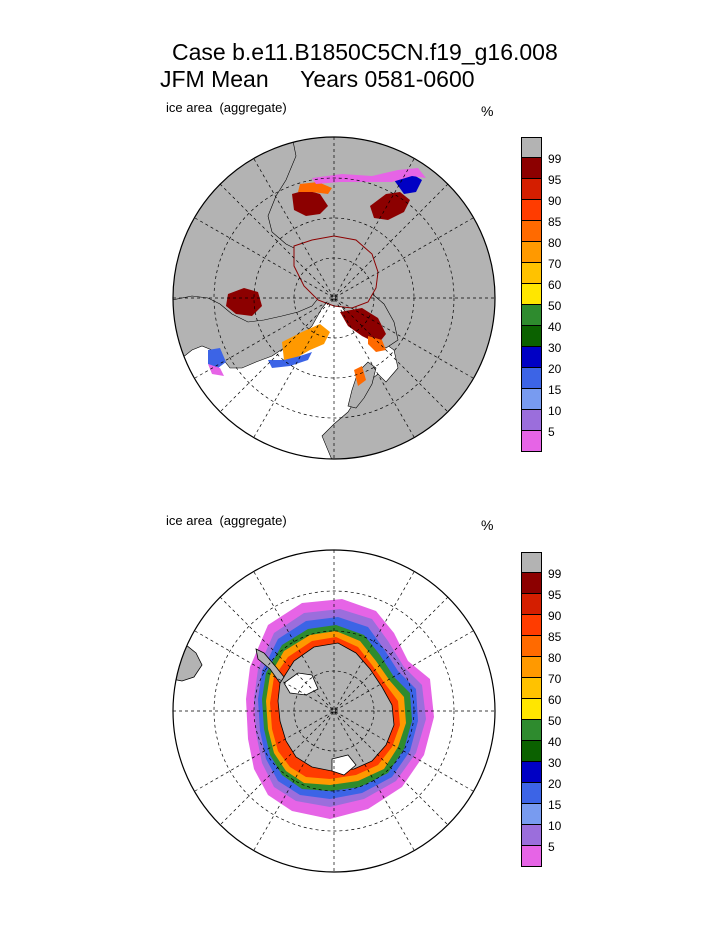 The image size is (723, 935). I want to click on south-colorbar-label: 60, so click(555, 700).